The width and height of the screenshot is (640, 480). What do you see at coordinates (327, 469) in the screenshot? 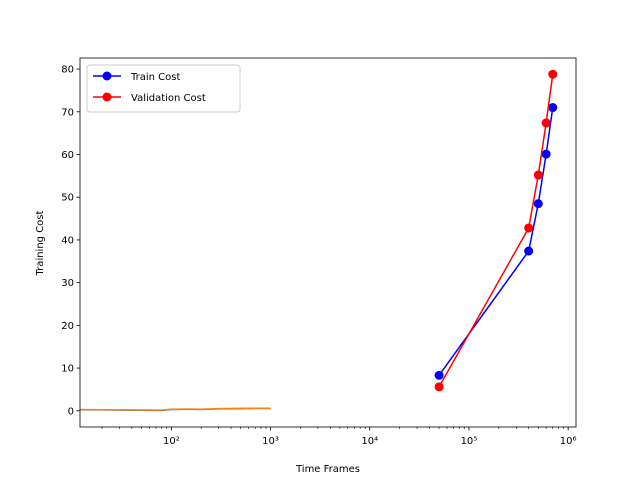
I see `x-axis-label: Time Frames` at bounding box center [327, 469].